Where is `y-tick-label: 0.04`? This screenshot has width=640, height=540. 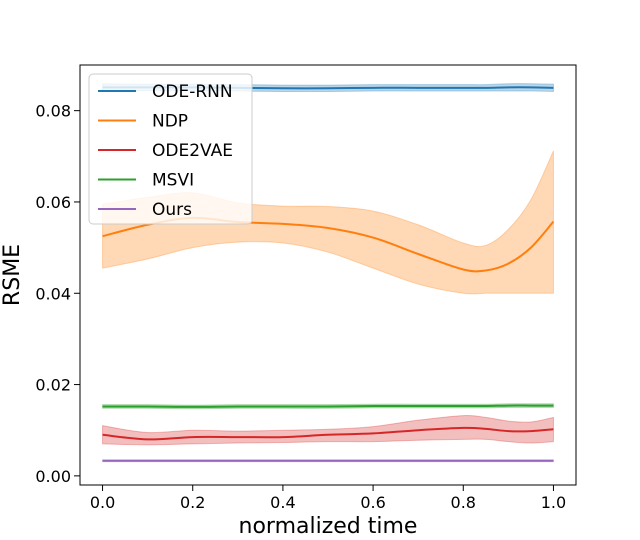 y-tick-label: 0.04 is located at coordinates (53, 293).